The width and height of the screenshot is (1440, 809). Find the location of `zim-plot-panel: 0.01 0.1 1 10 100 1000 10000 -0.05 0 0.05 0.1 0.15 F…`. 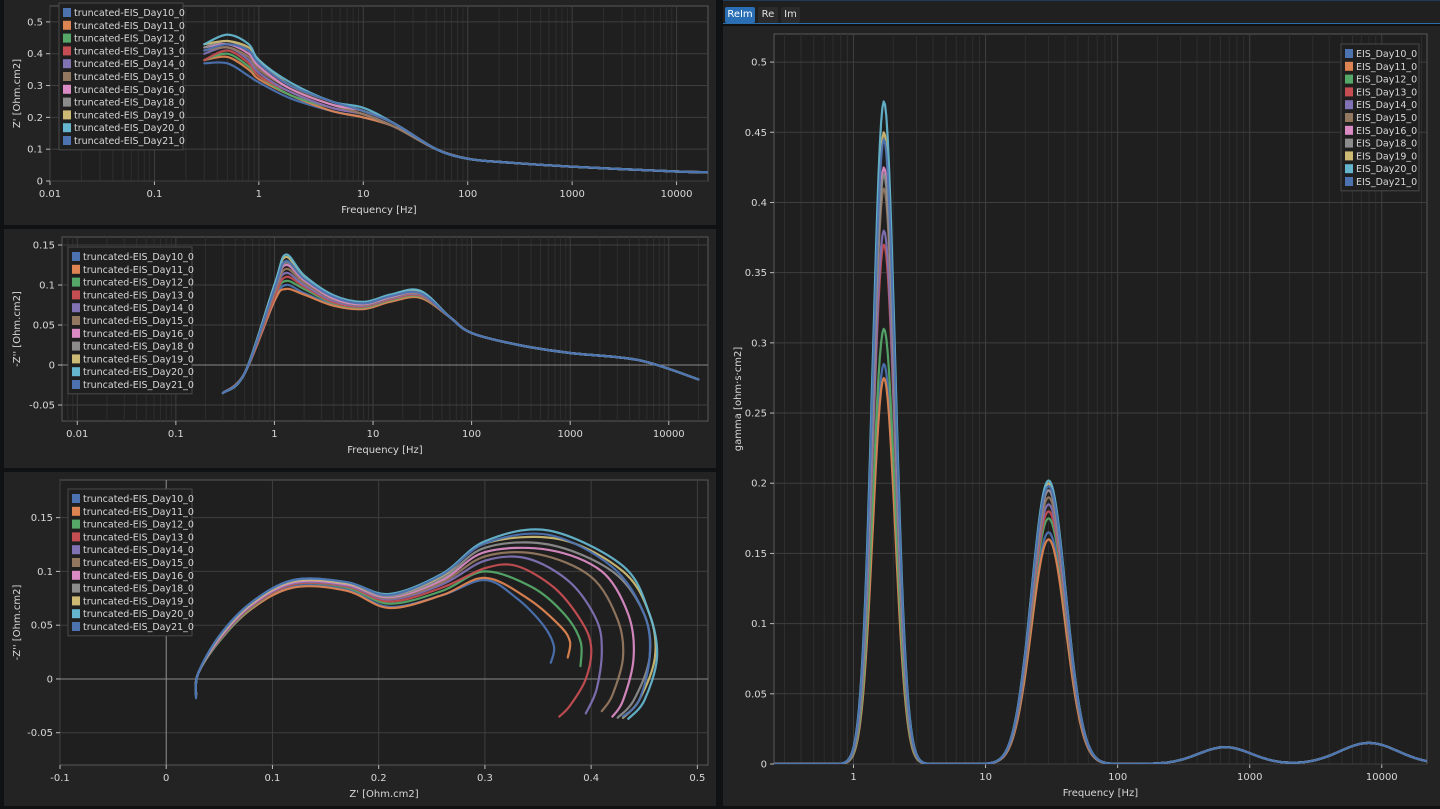

zim-plot-panel: 0.01 0.1 1 10 100 1000 10000 -0.05 0 0.05 0.1 0.15 F… is located at coordinates (360, 348).